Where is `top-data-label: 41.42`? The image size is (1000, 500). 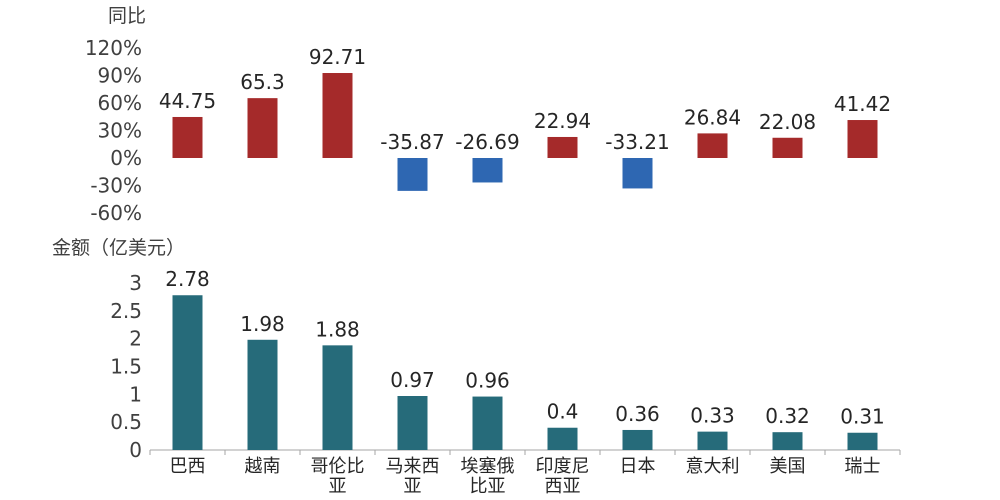 top-data-label: 41.42 is located at coordinates (862, 104).